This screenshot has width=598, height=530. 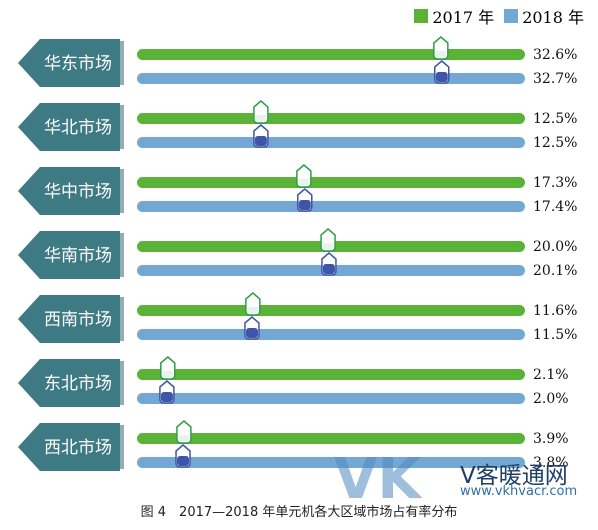 What do you see at coordinates (78, 384) in the screenshot?
I see `category-label: 东北市场` at bounding box center [78, 384].